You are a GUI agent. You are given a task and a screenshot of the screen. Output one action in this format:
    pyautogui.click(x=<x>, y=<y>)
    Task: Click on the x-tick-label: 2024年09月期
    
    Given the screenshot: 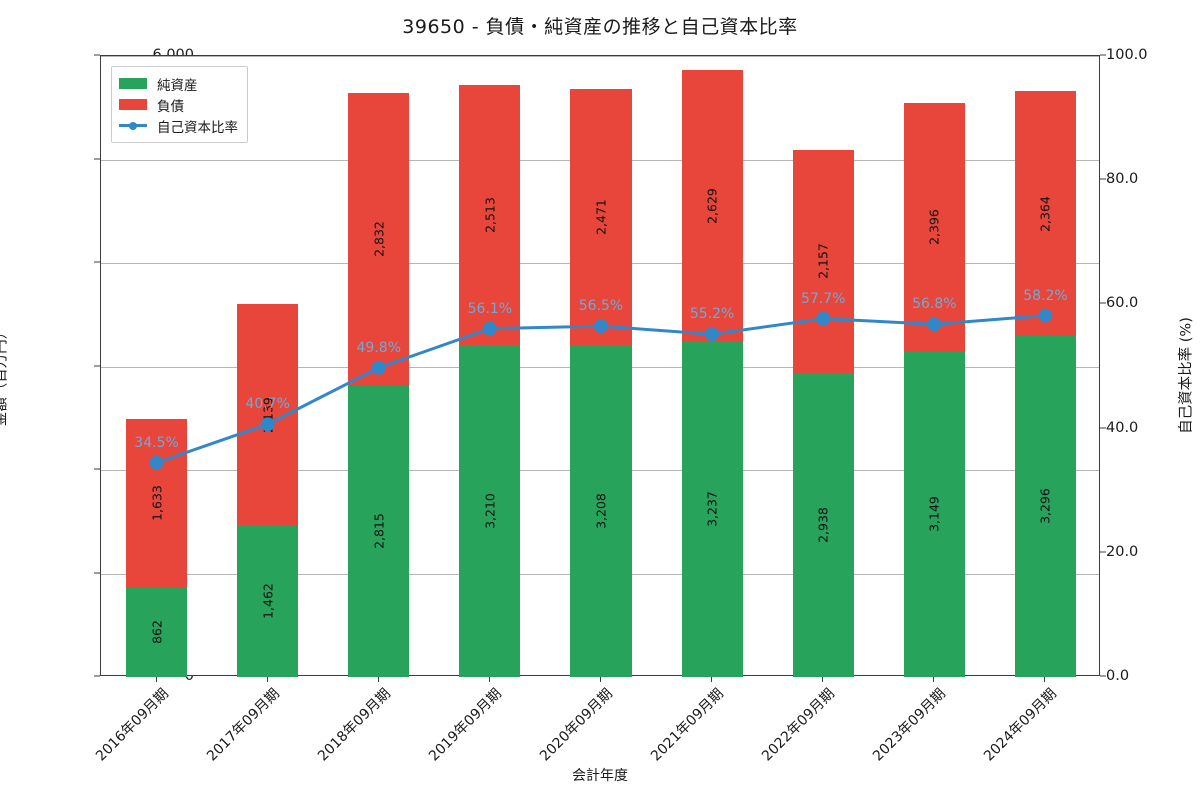 What is the action you would take?
    pyautogui.click(x=1021, y=725)
    